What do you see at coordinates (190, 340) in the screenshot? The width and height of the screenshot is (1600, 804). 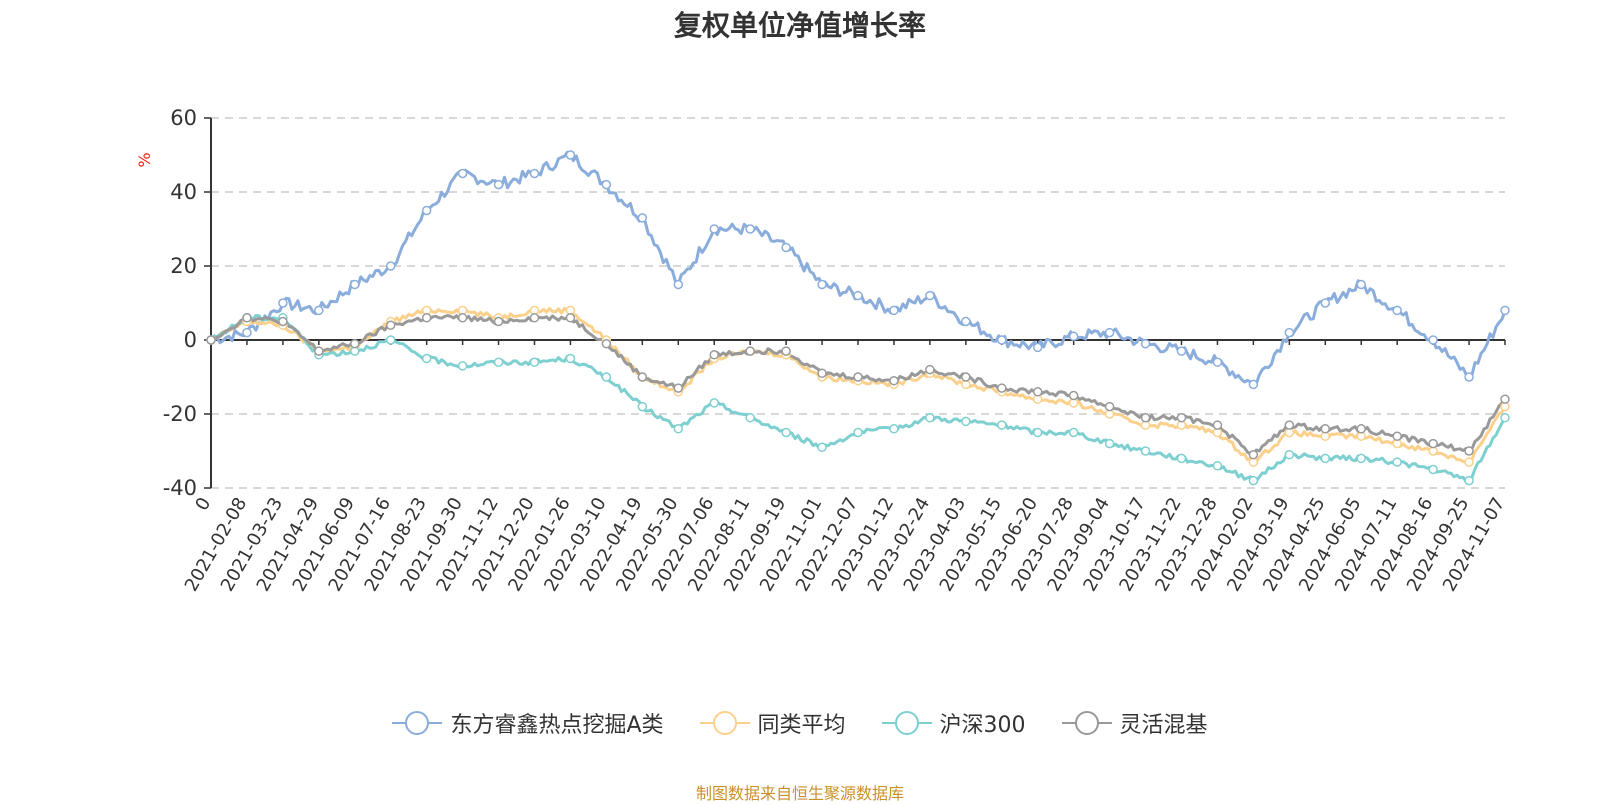 I see `y-tick-label: 0` at bounding box center [190, 340].